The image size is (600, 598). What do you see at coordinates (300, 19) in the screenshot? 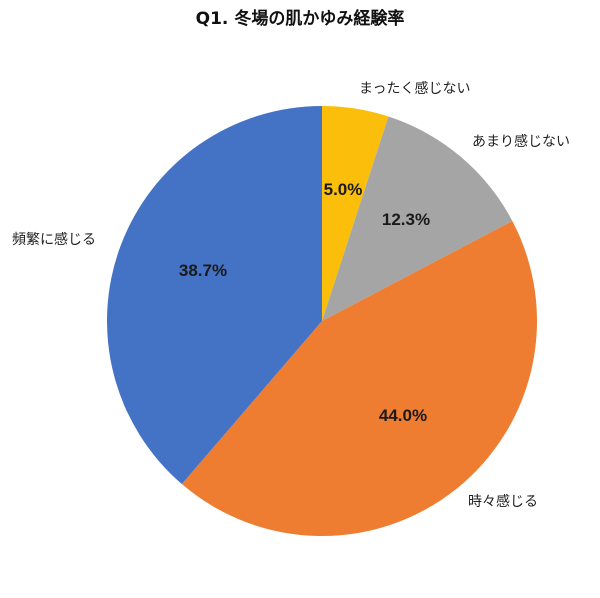
I see `chart-title: Q1. 冬場の肌かゆみ経験率` at bounding box center [300, 19].